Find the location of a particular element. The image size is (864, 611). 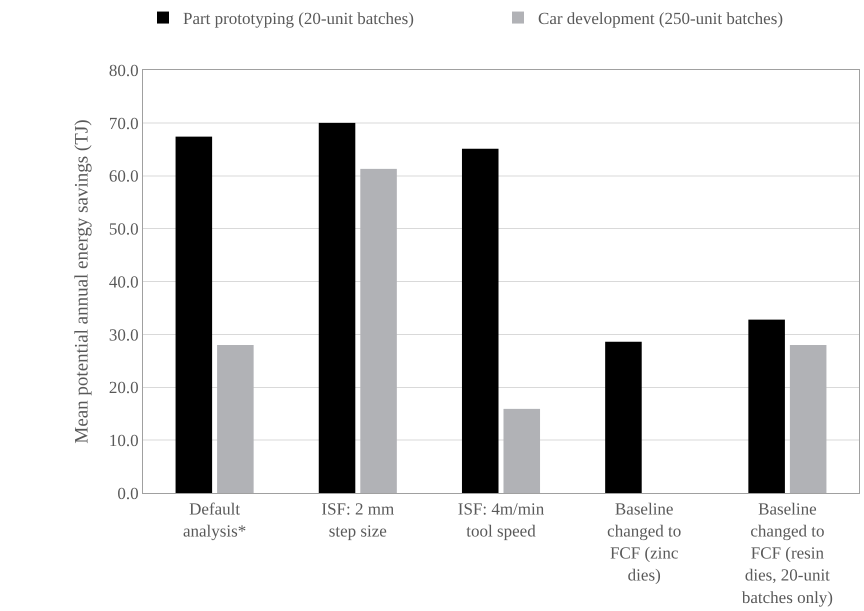

y-tick-label: 50.0 is located at coordinates (123, 229).